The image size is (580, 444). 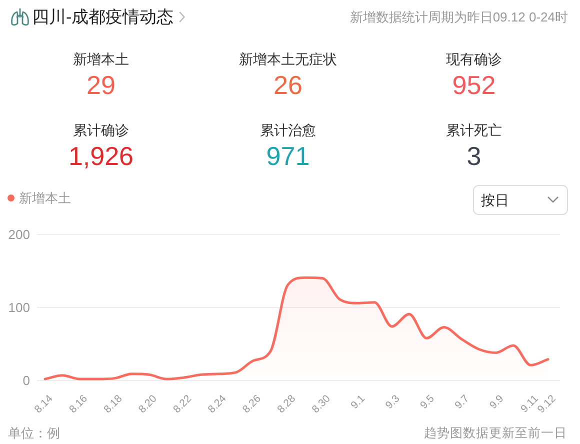 I want to click on x-tick-label: 8.26, so click(x=252, y=404).